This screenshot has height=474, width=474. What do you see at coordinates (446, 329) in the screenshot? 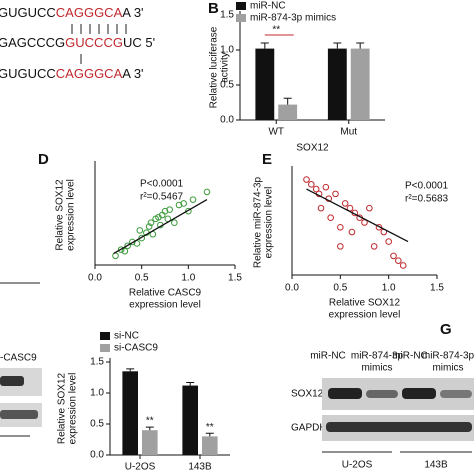
I see `panel-label: G` at bounding box center [446, 329].